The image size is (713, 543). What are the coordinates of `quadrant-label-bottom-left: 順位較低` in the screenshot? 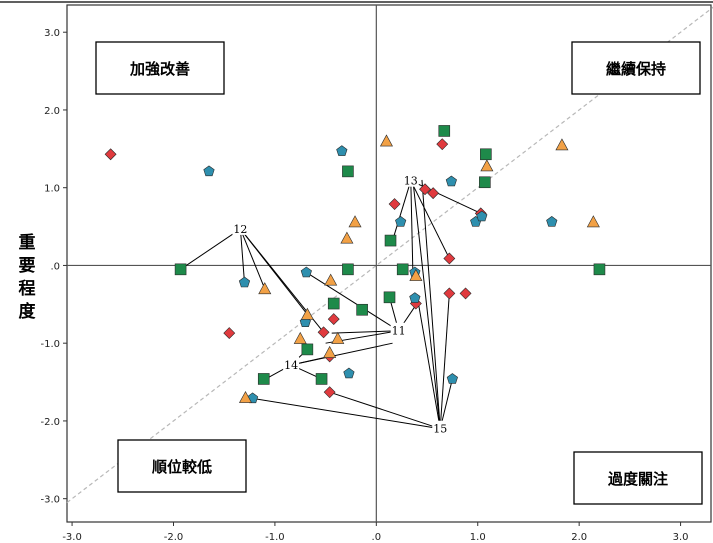 It's located at (181, 467).